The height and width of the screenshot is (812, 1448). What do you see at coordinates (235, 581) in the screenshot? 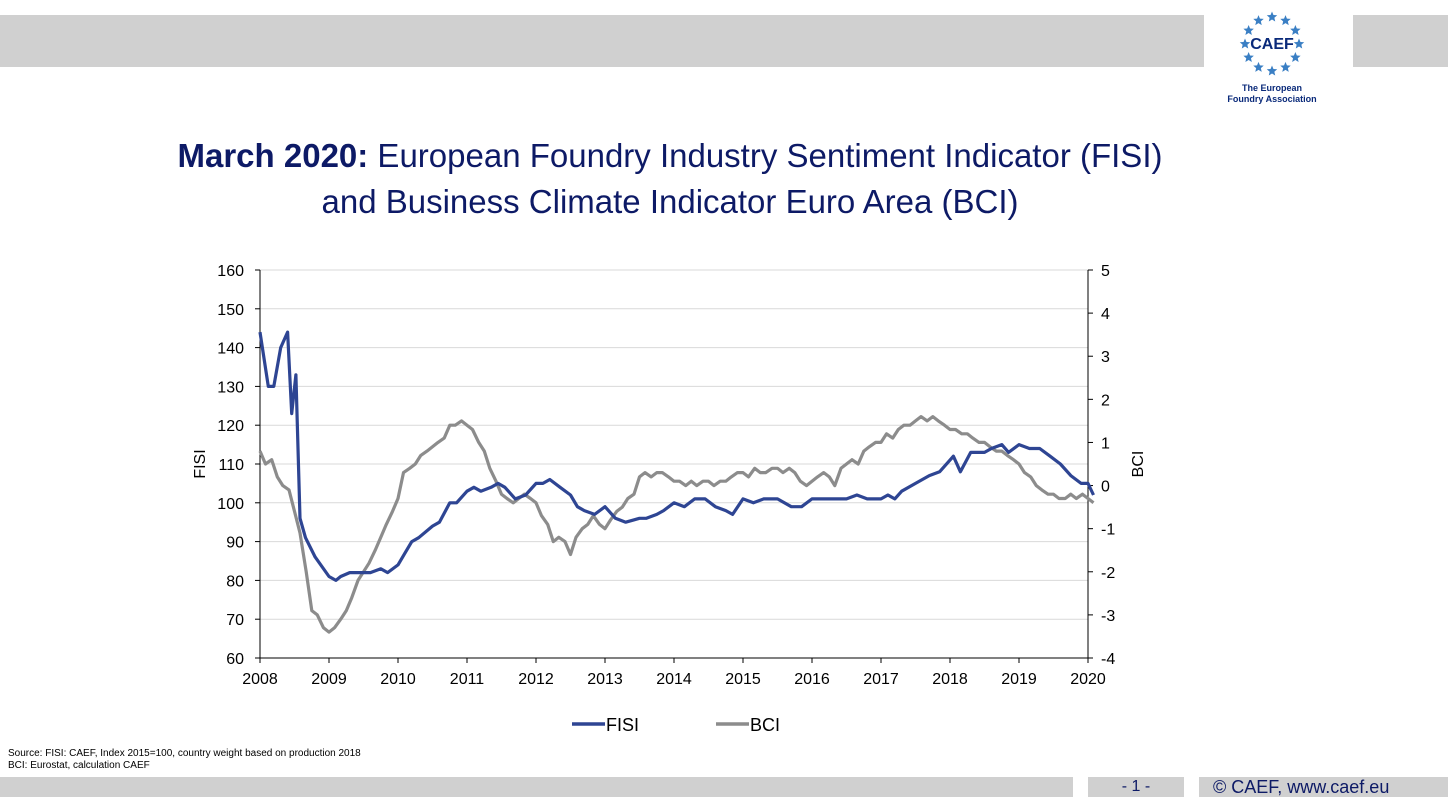
I see `y-tick-label: 80` at bounding box center [235, 581].